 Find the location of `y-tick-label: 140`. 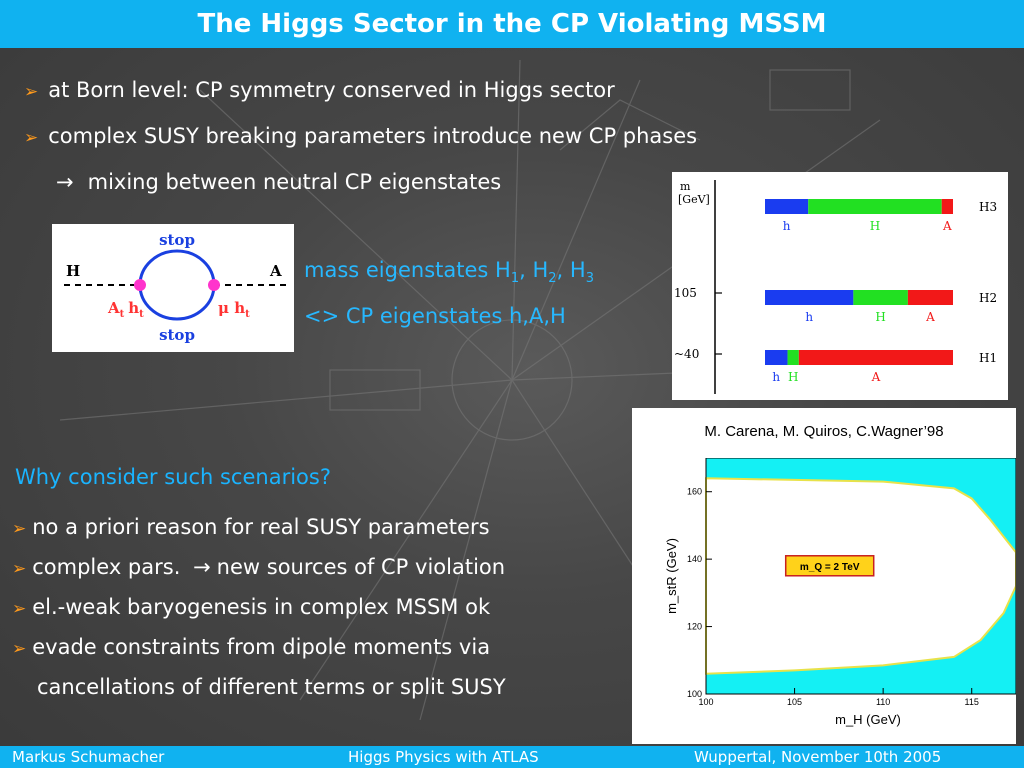

y-tick-label: 140 is located at coordinates (694, 559).